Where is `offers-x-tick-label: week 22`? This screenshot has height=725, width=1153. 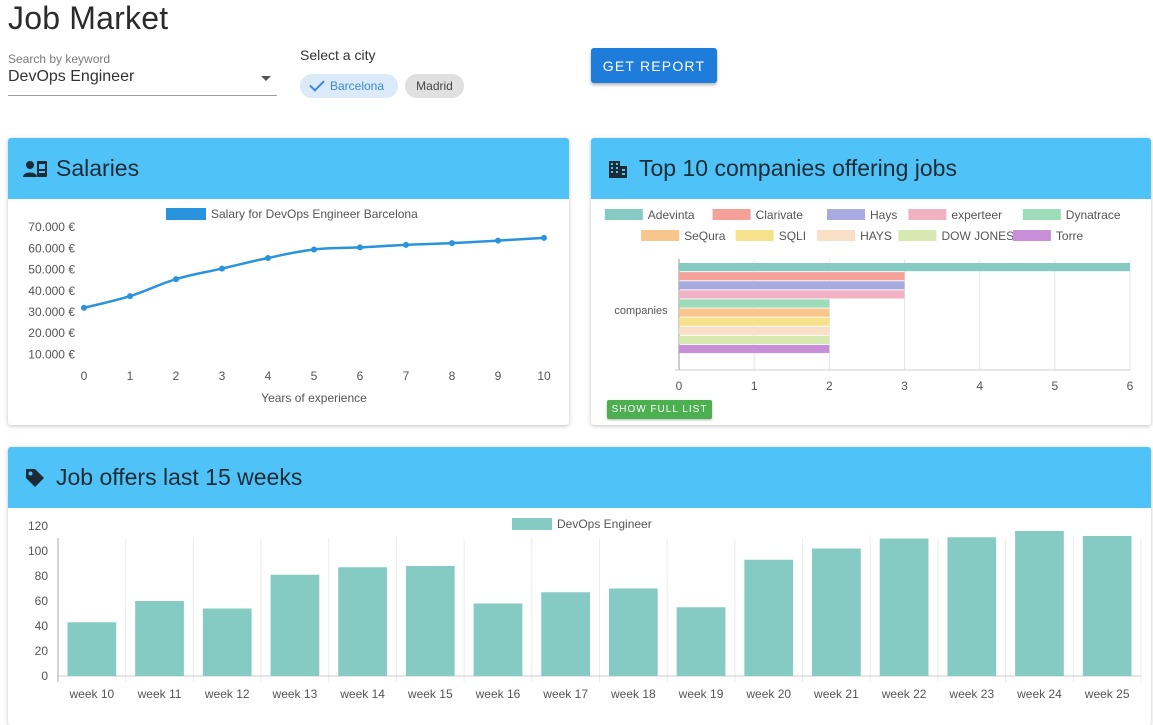
offers-x-tick-label: week 22 is located at coordinates (904, 694).